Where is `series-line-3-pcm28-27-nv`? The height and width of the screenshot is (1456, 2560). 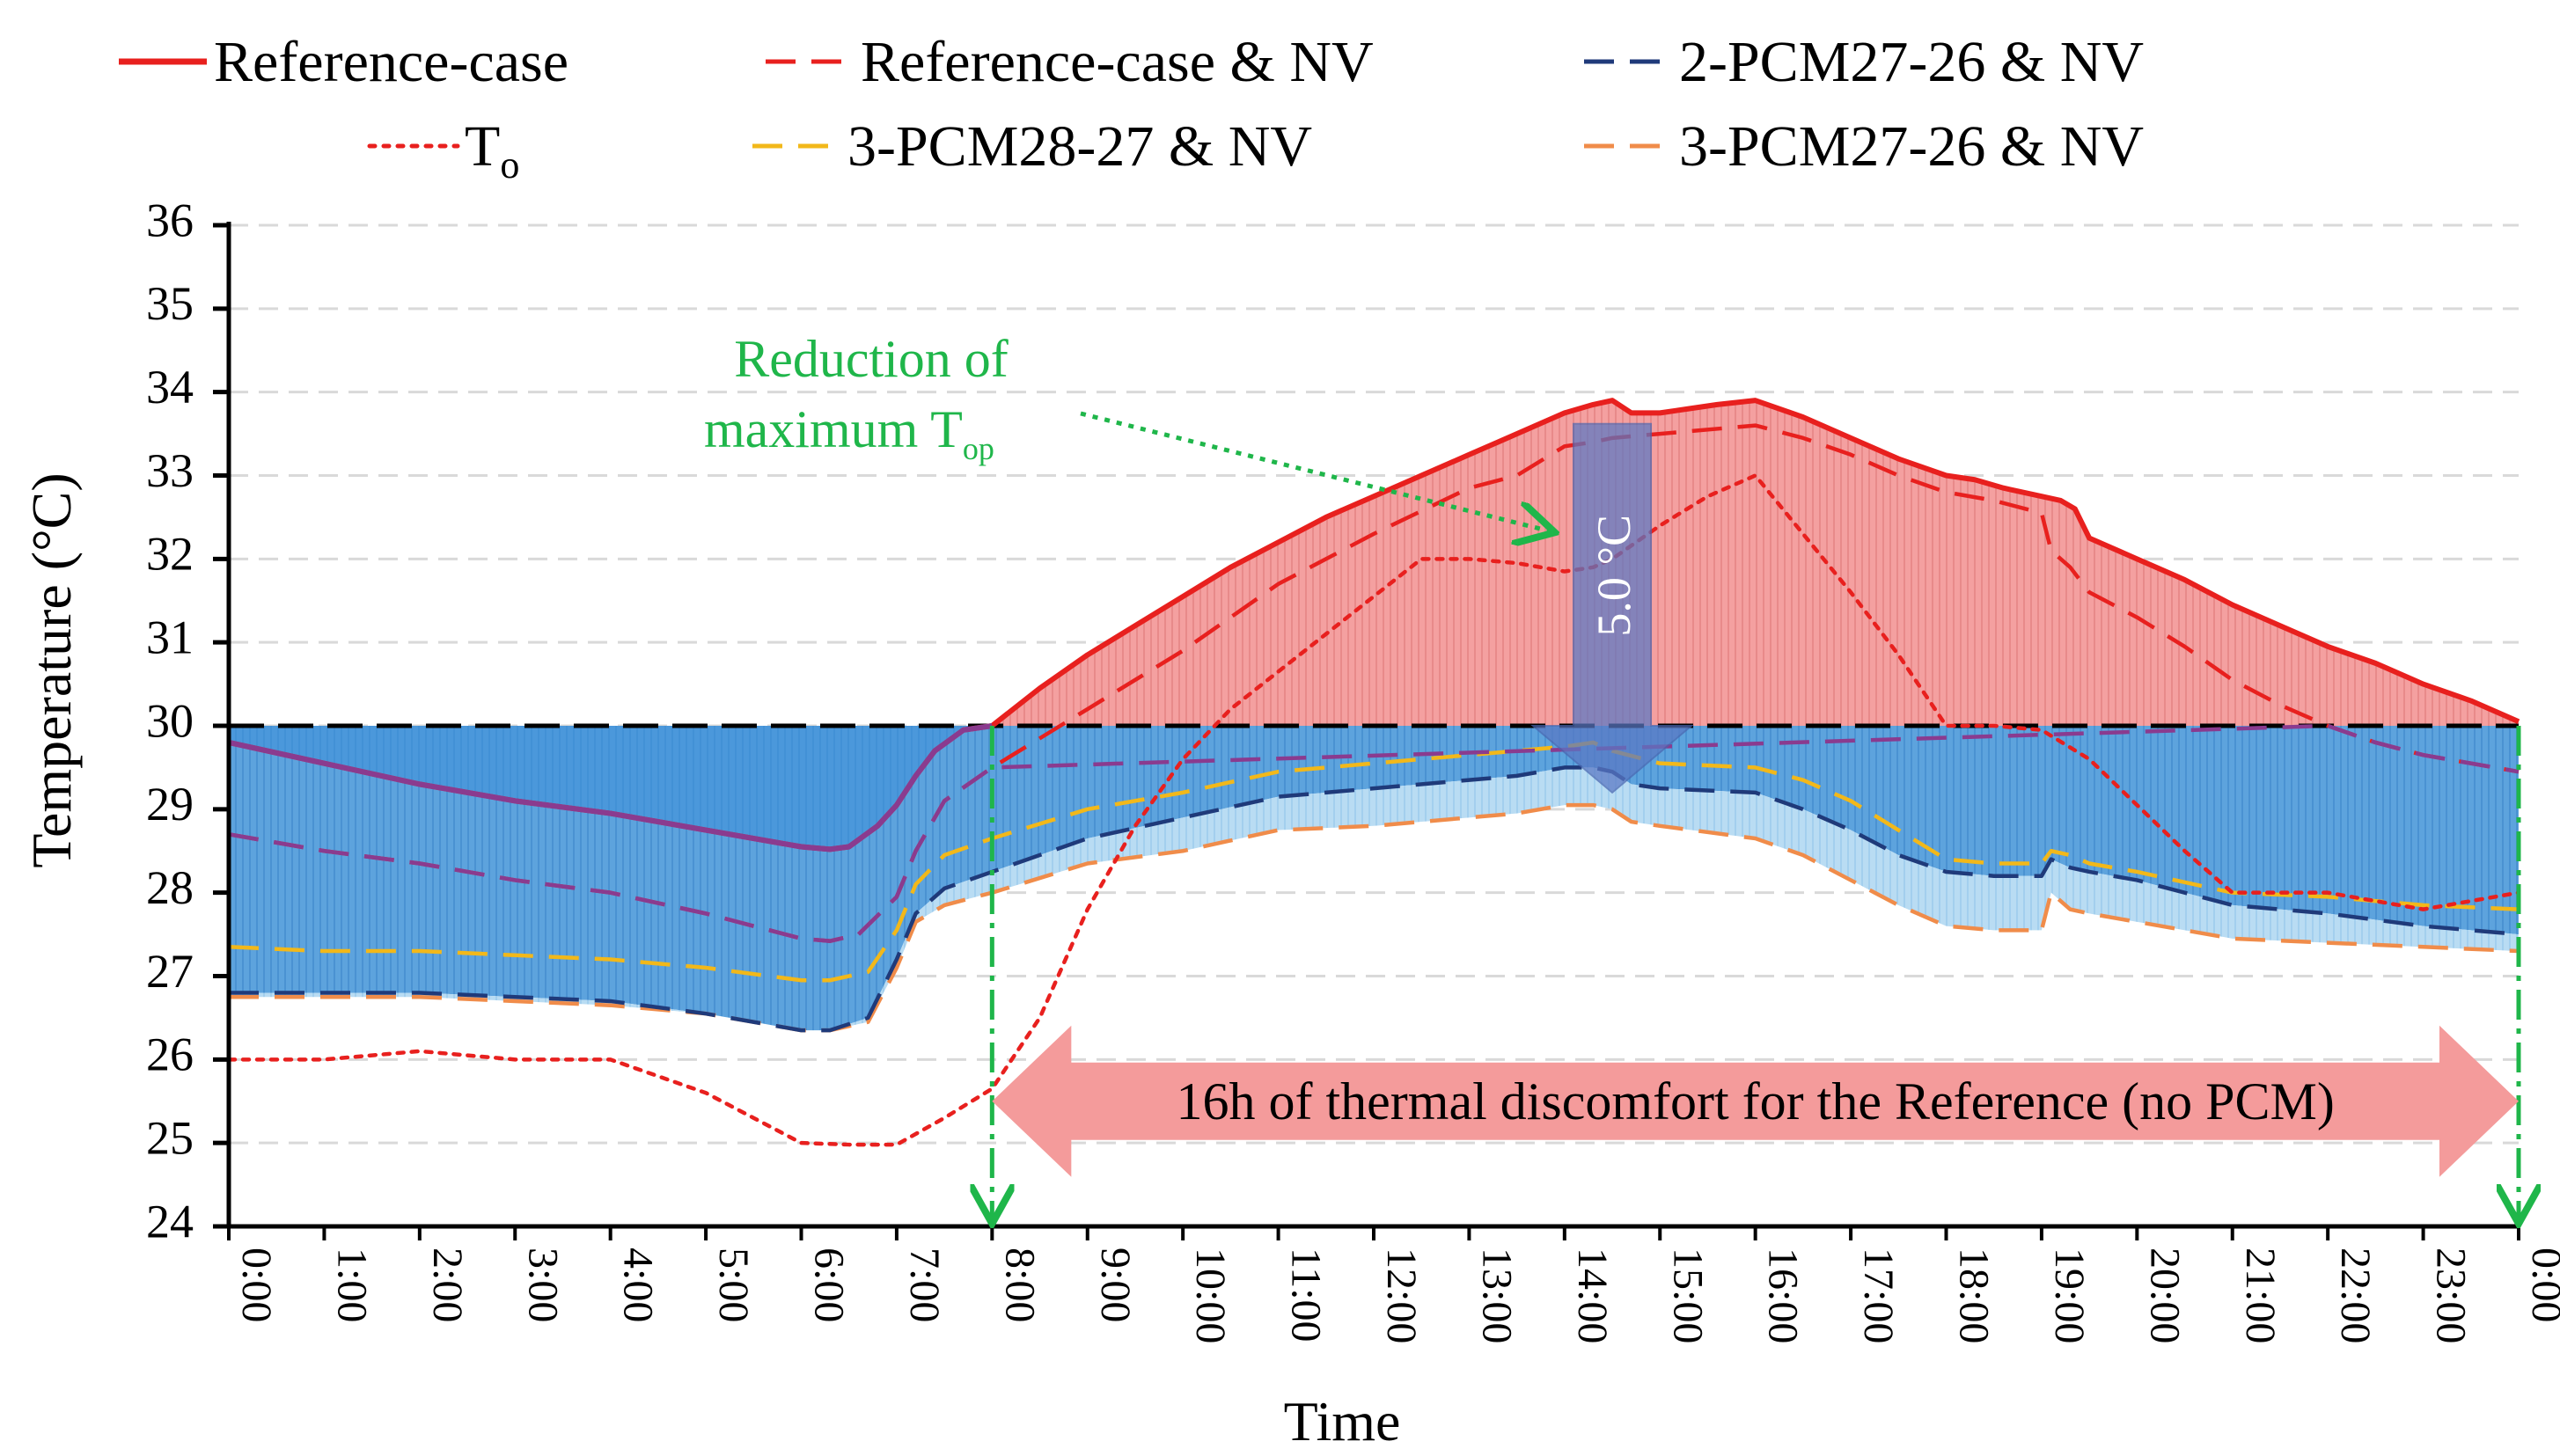
series-line-3-pcm28-27-nv is located at coordinates (1374, 861).